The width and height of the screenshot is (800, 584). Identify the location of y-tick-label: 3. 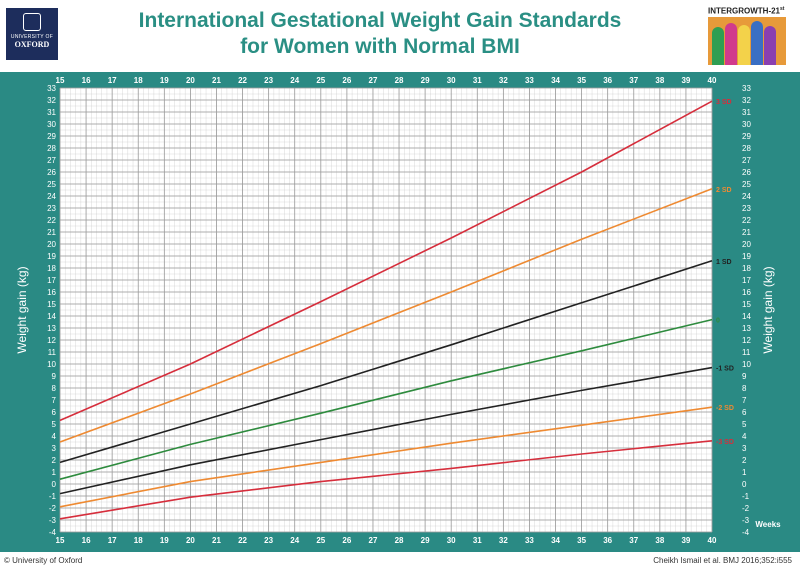
(744, 448).